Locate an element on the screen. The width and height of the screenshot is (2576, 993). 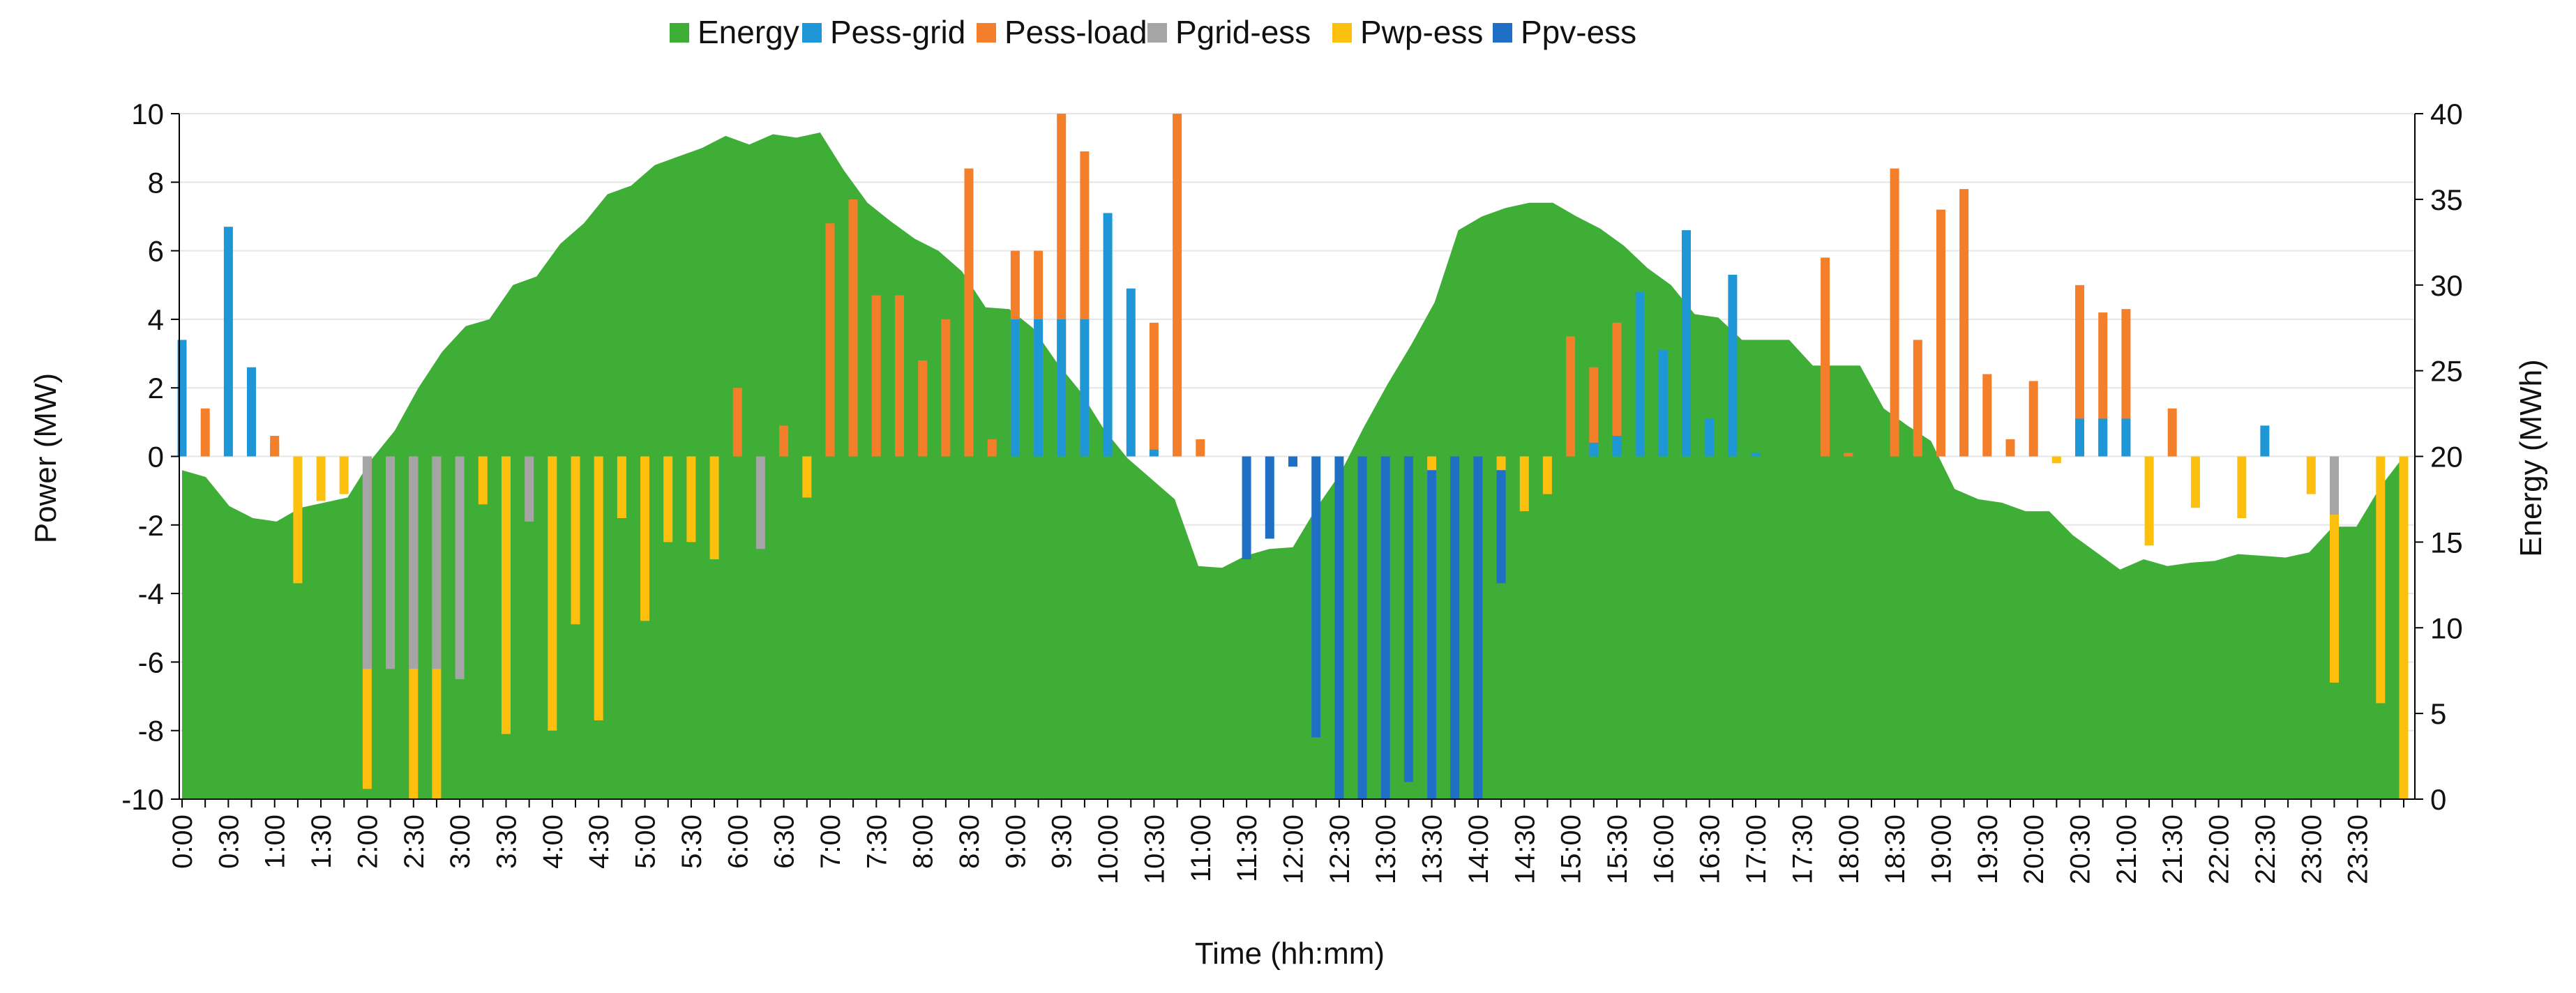
x-tick-label: 19:00 is located at coordinates (1942, 849).